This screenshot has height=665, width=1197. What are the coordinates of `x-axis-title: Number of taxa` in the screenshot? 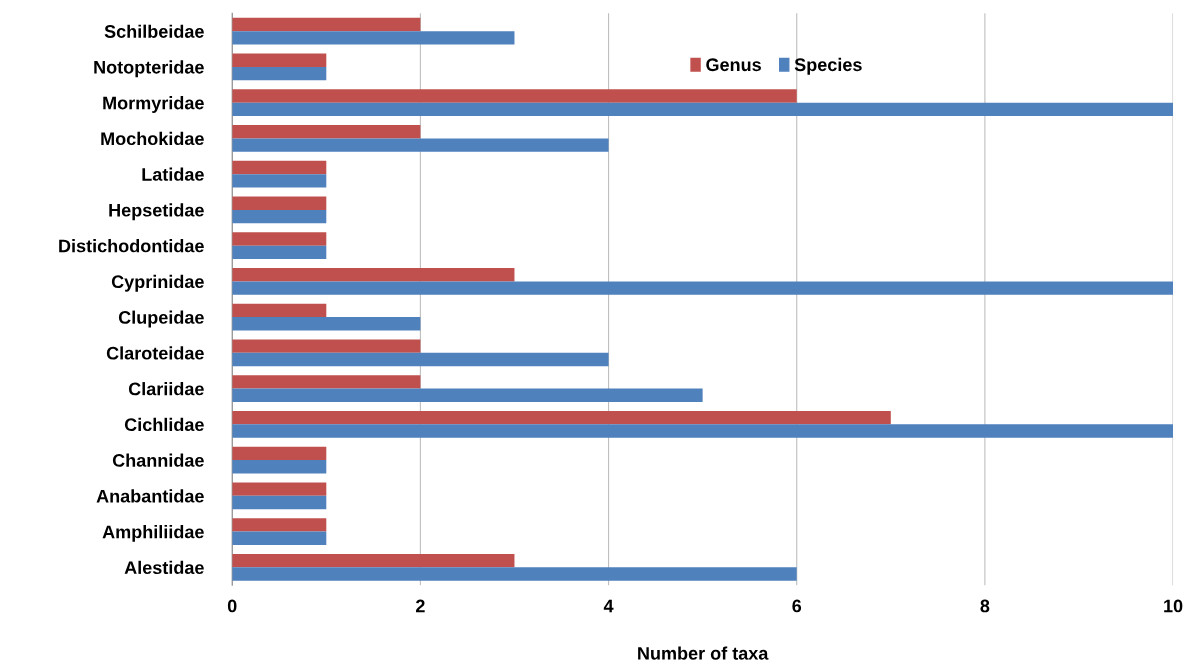 It's located at (703, 653).